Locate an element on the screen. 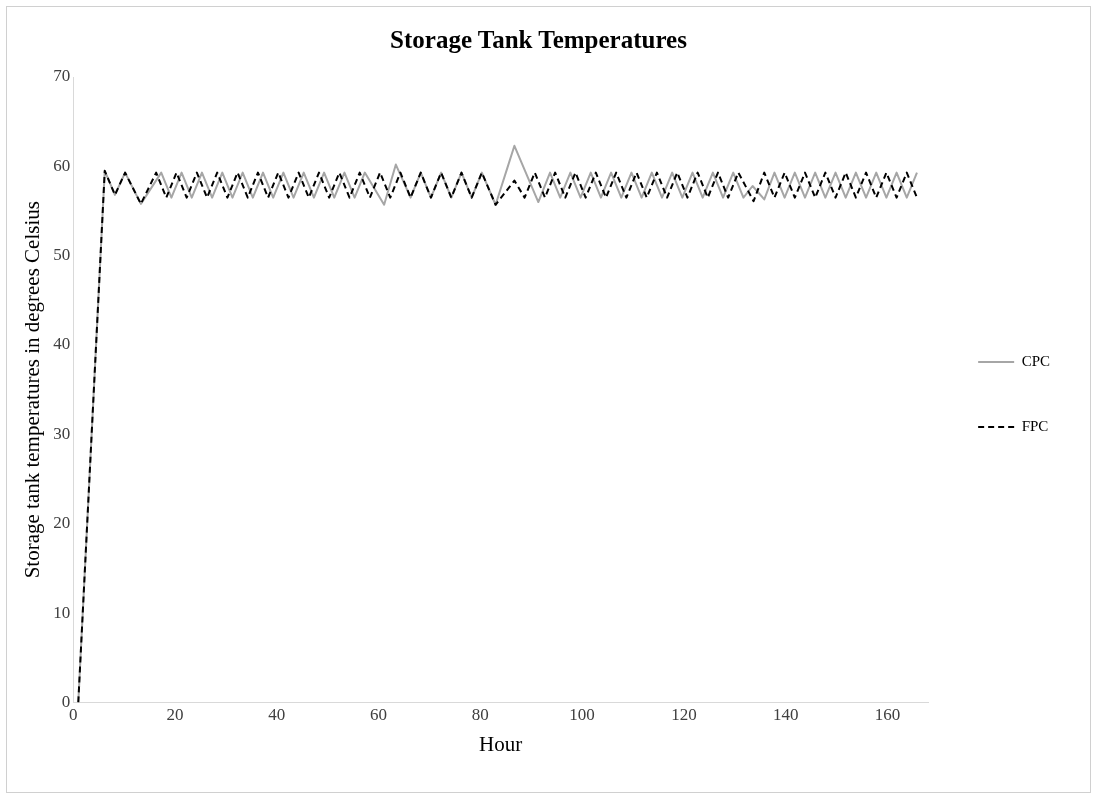  y-tick-label: 60 is located at coordinates (62, 165).